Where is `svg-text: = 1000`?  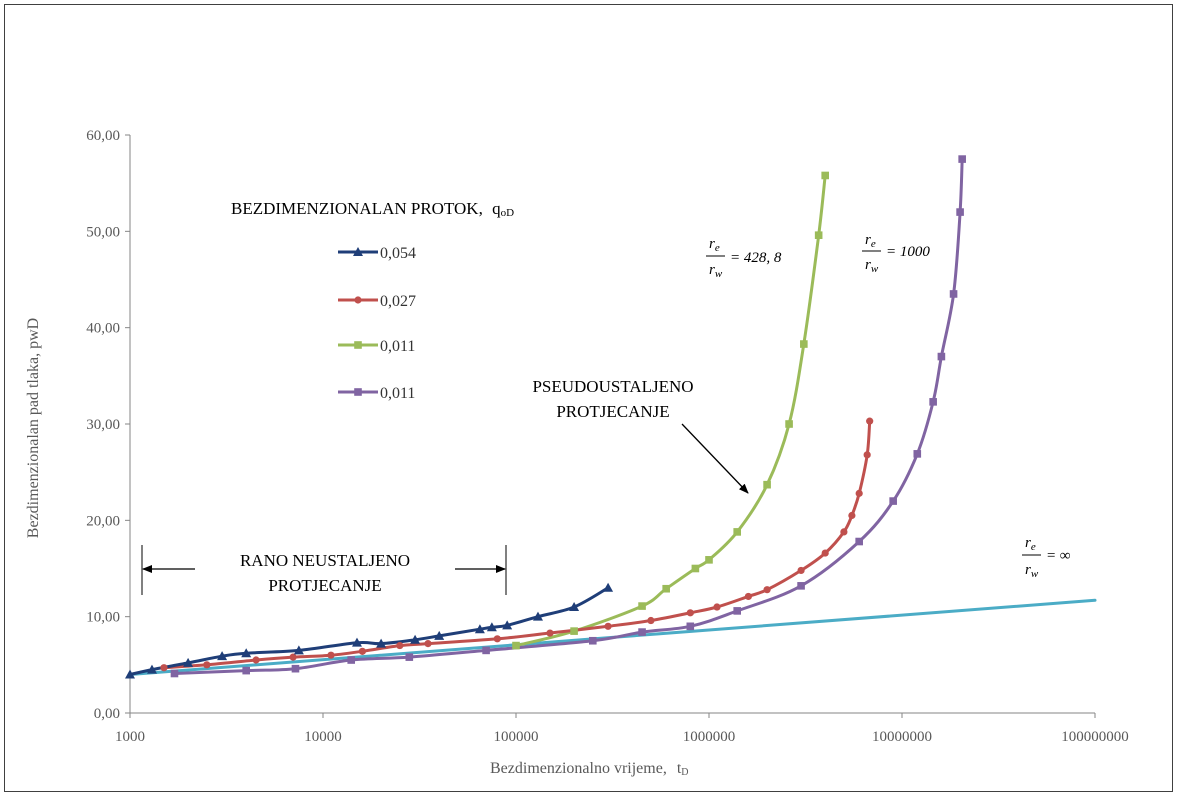 svg-text: = 1000 is located at coordinates (908, 252).